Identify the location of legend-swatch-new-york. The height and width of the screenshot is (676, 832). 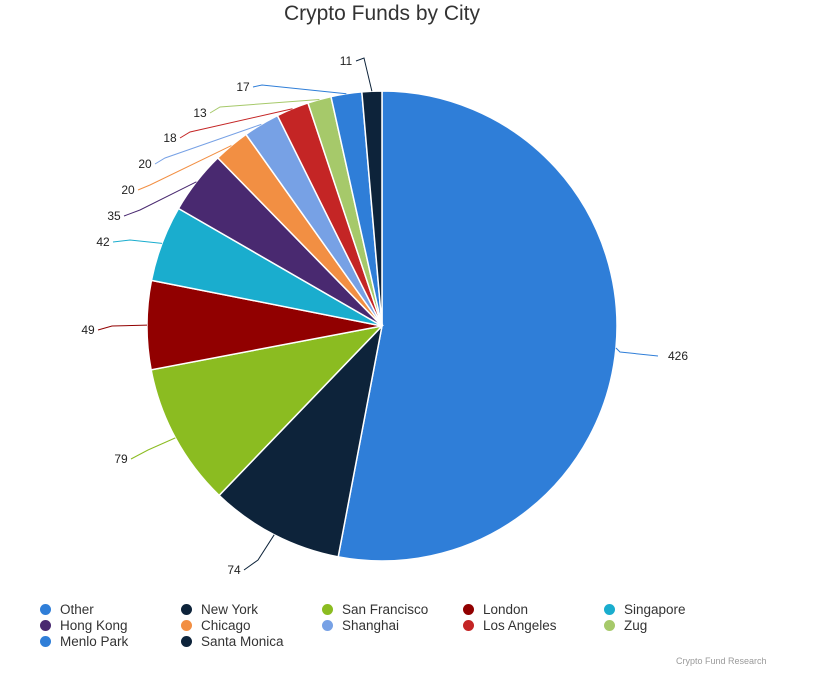
(186, 609).